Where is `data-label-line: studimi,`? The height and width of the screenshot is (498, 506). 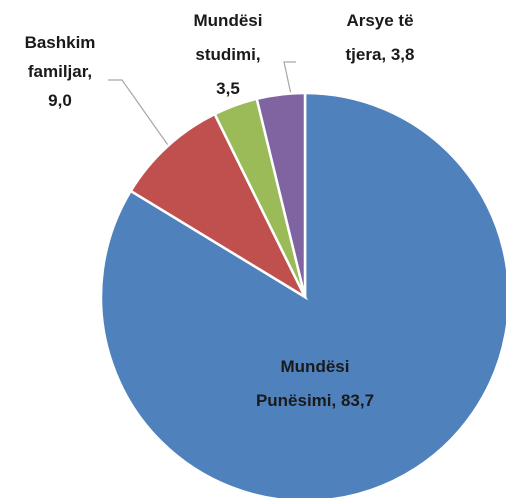
data-label-line: studimi, is located at coordinates (227, 54).